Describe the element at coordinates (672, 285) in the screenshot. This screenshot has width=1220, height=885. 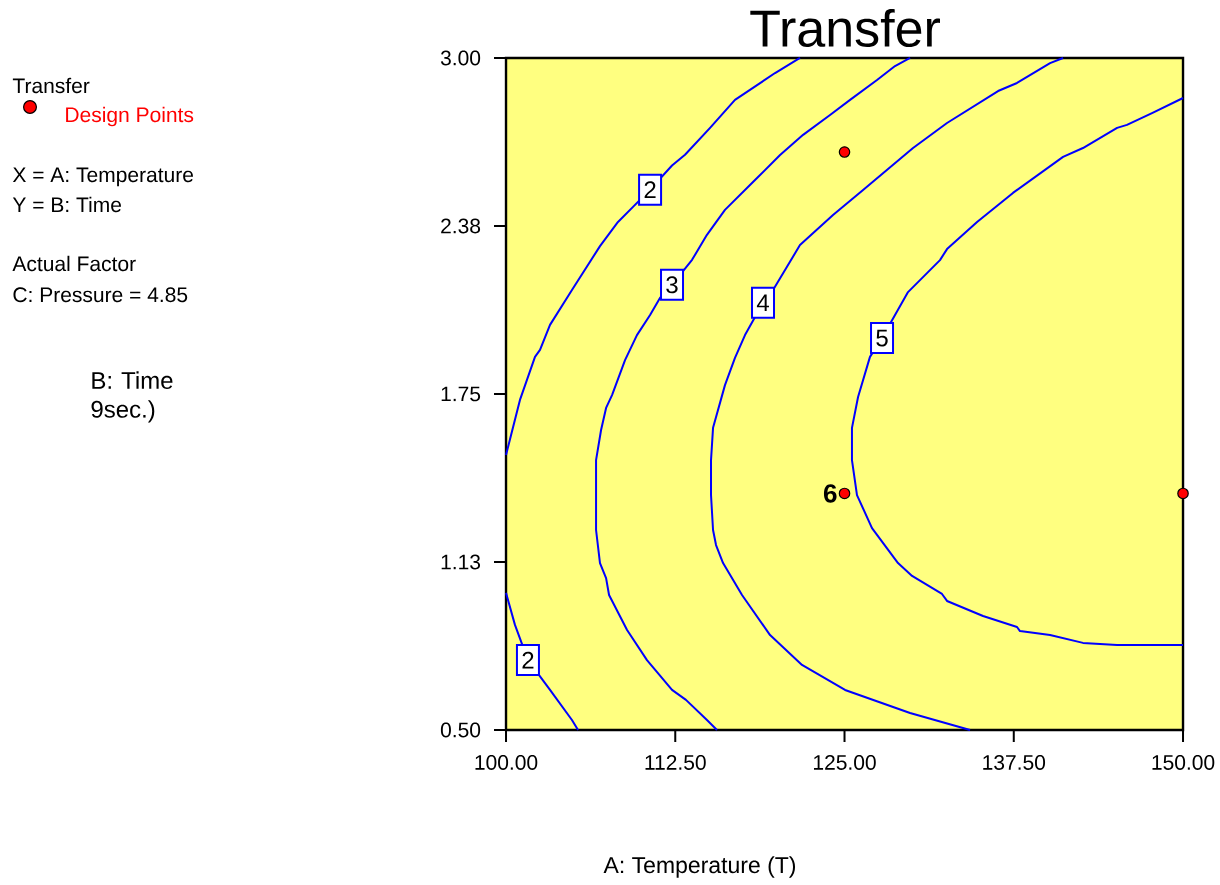
I see `series-label: 3` at that location.